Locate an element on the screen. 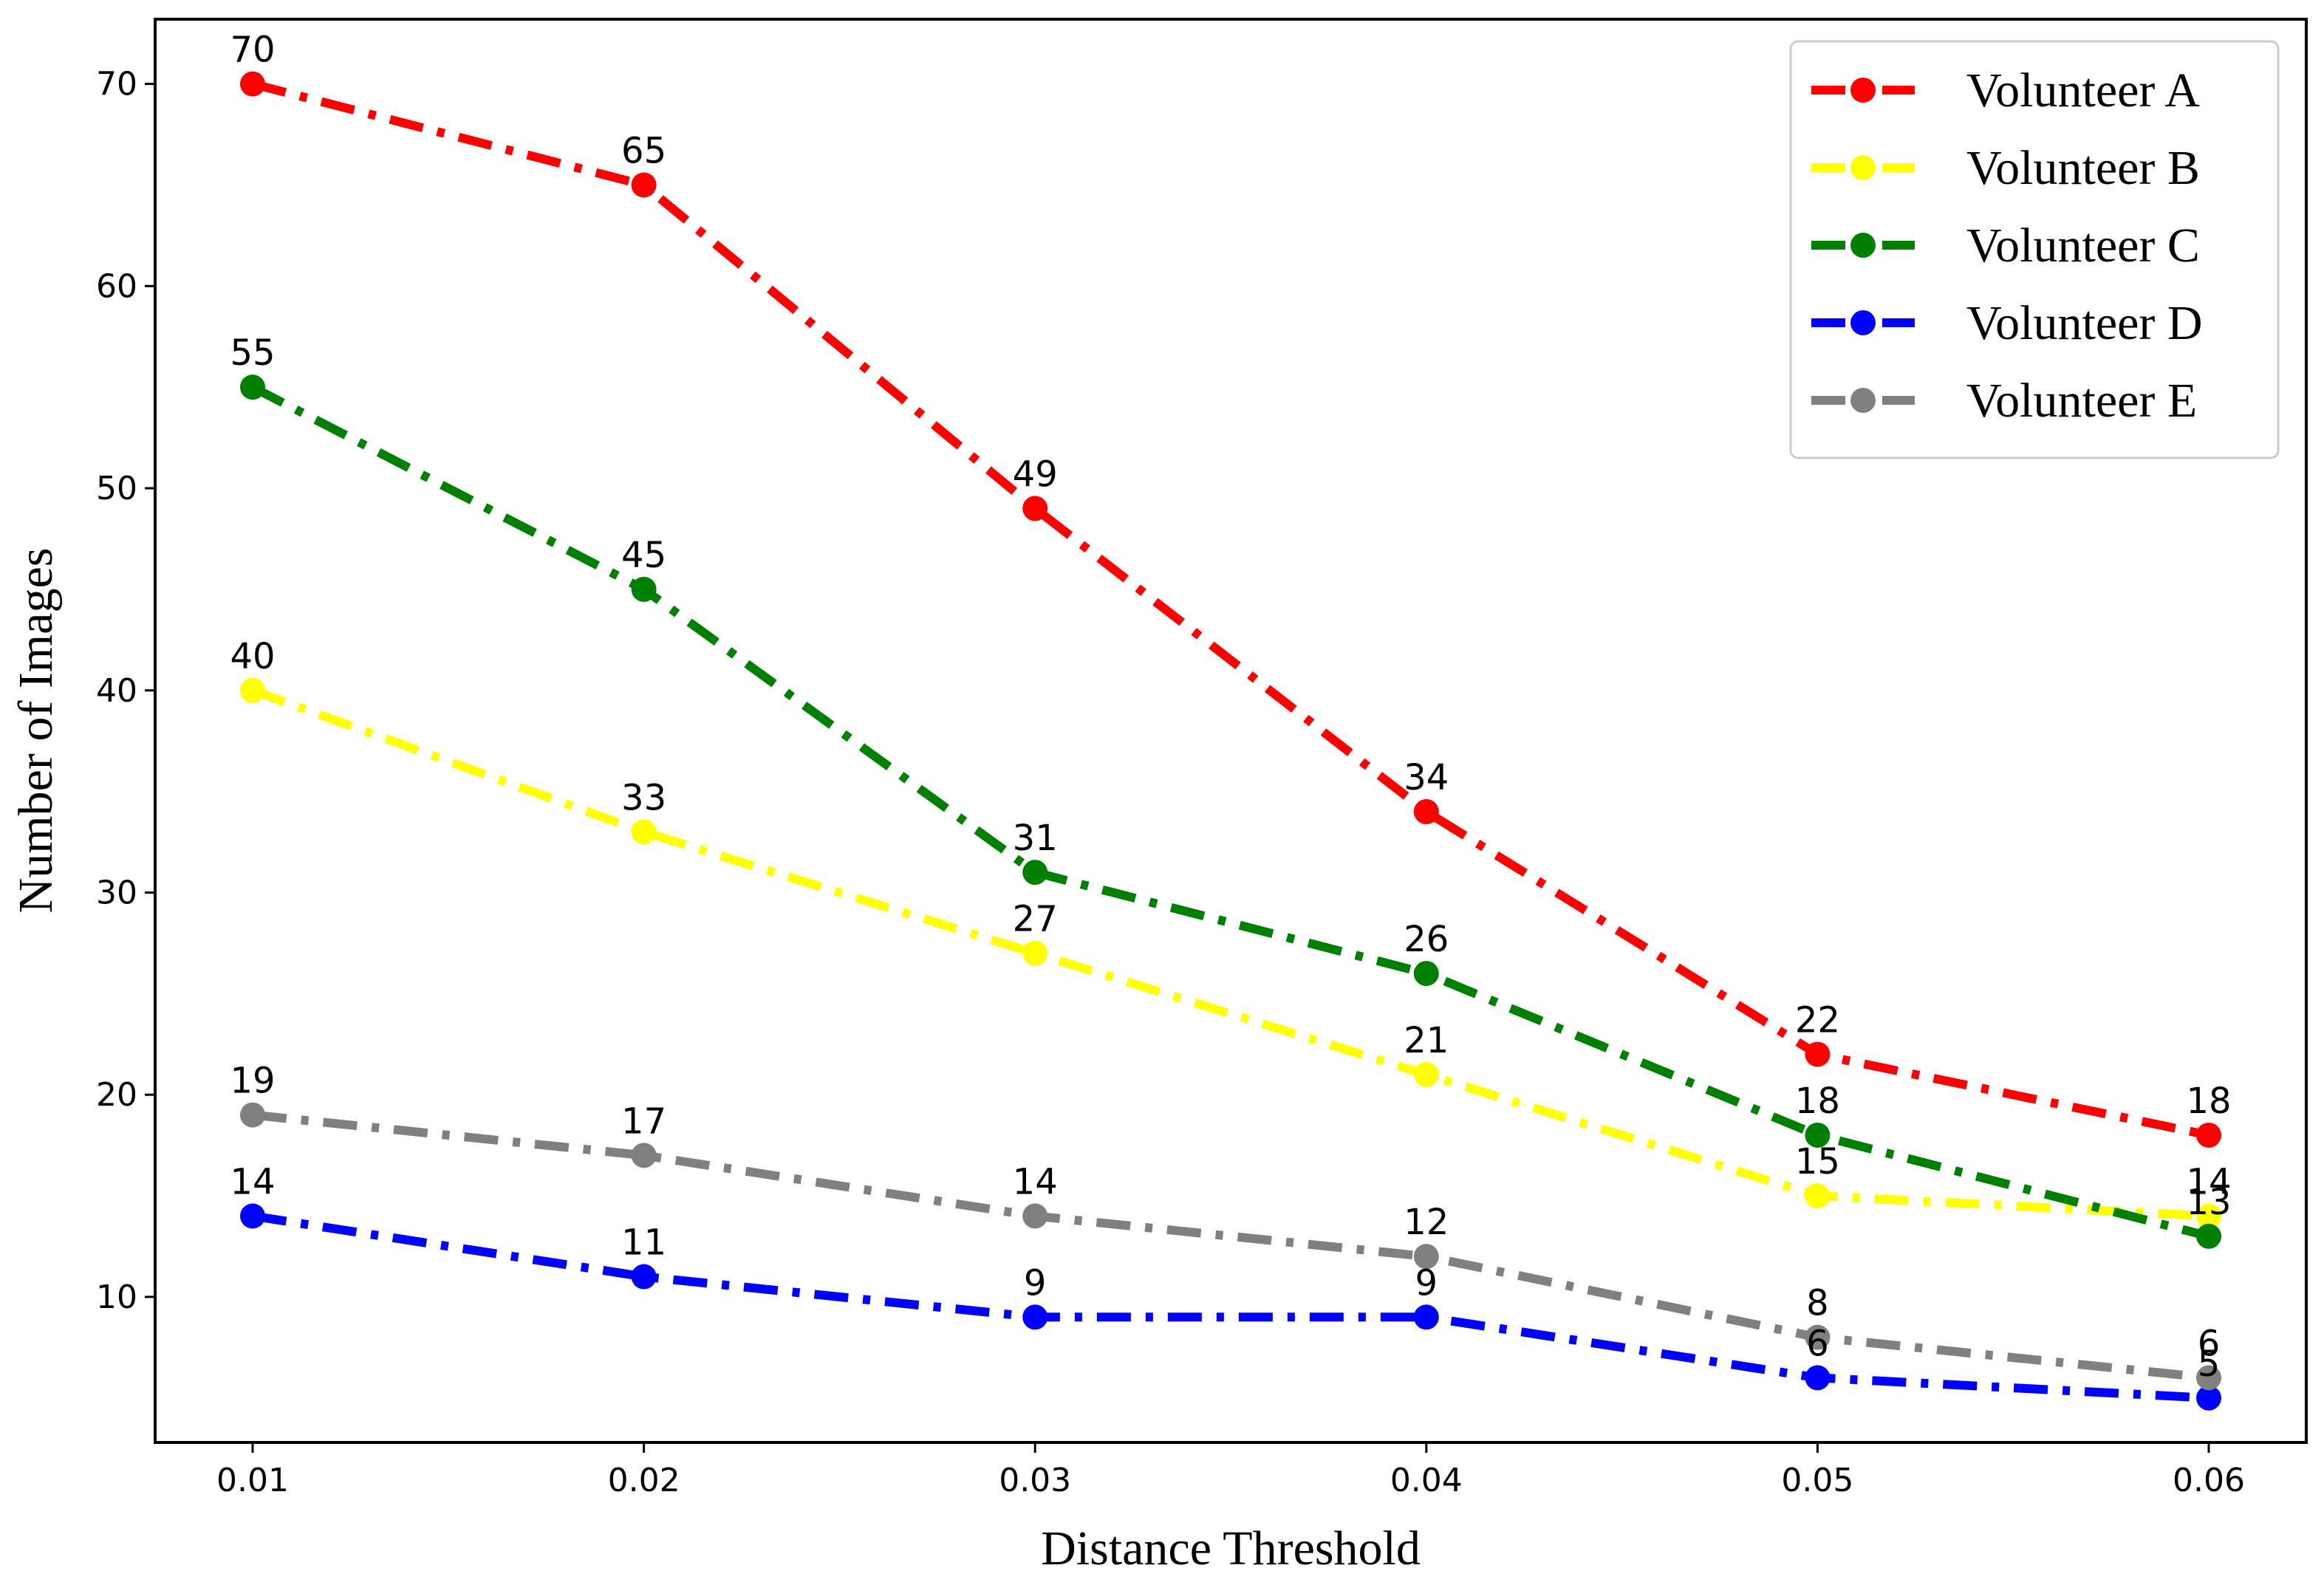 The height and width of the screenshot is (1585, 2324). volunteer-a-legend-marker is located at coordinates (1863, 90).